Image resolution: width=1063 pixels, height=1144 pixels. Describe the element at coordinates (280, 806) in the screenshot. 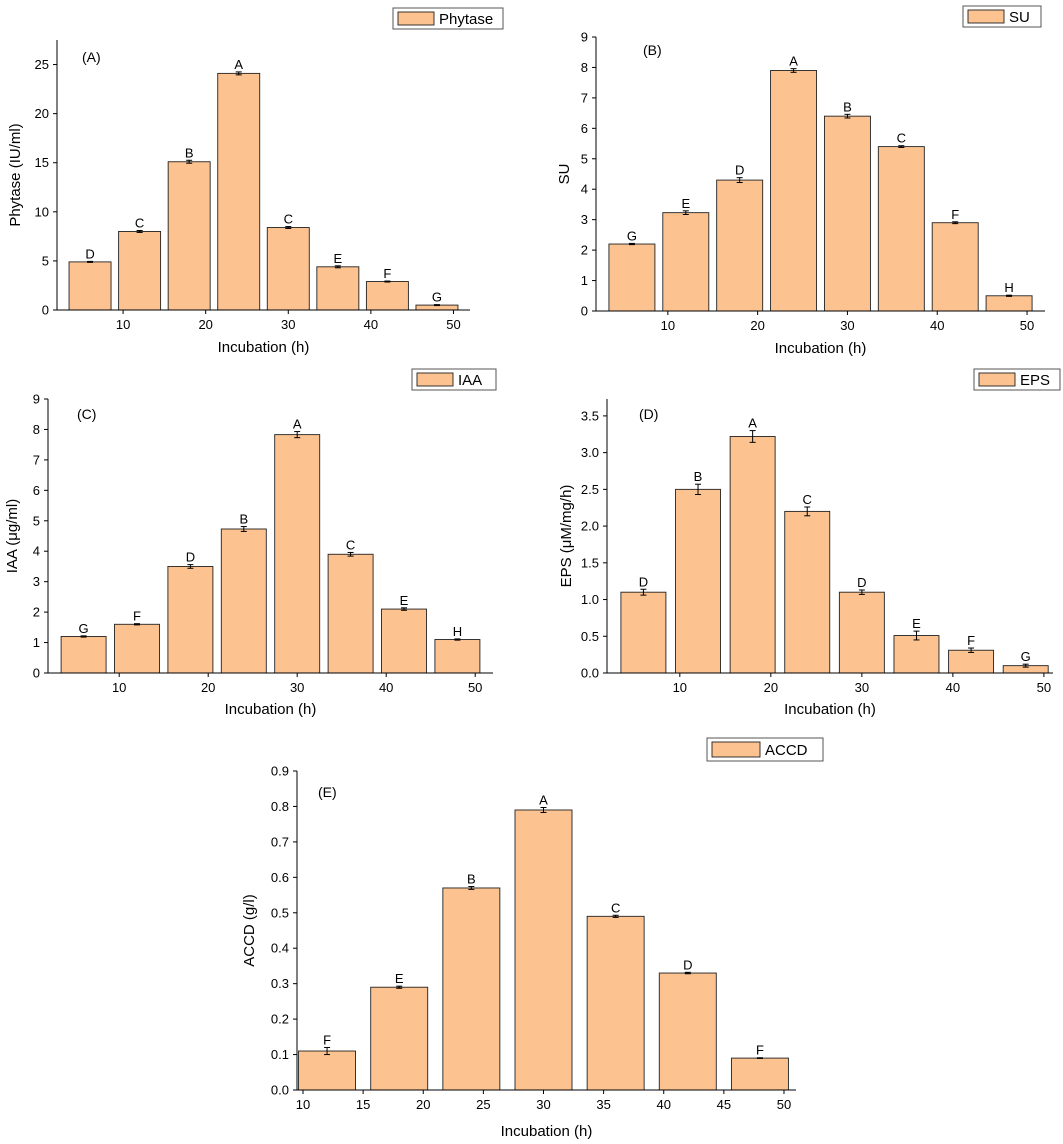

I see `y-tick-label: 0.8` at that location.